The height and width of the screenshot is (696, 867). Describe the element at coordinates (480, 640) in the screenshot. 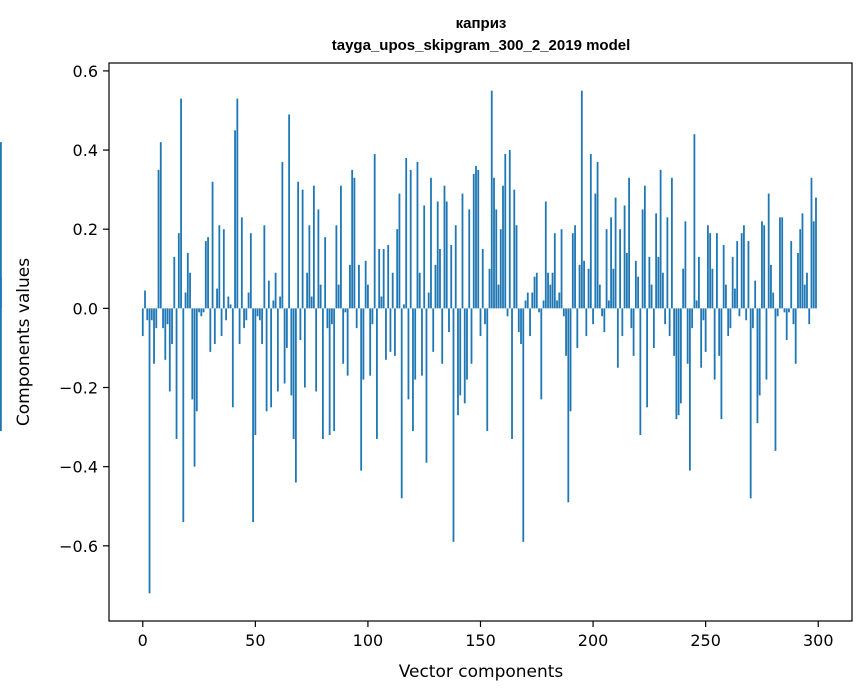

I see `x-tick-label: 150` at that location.